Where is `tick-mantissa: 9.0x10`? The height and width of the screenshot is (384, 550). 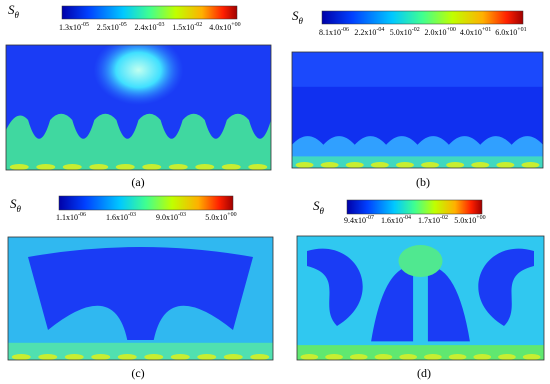 tick-mantissa: 9.0x10 is located at coordinates (167, 217).